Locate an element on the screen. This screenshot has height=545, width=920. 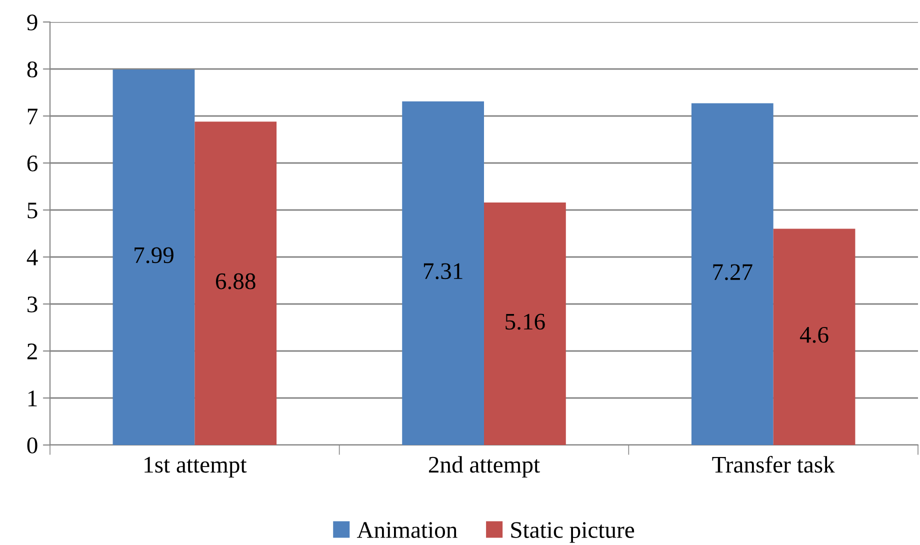
y-tick-label: 6 is located at coordinates (32, 164).